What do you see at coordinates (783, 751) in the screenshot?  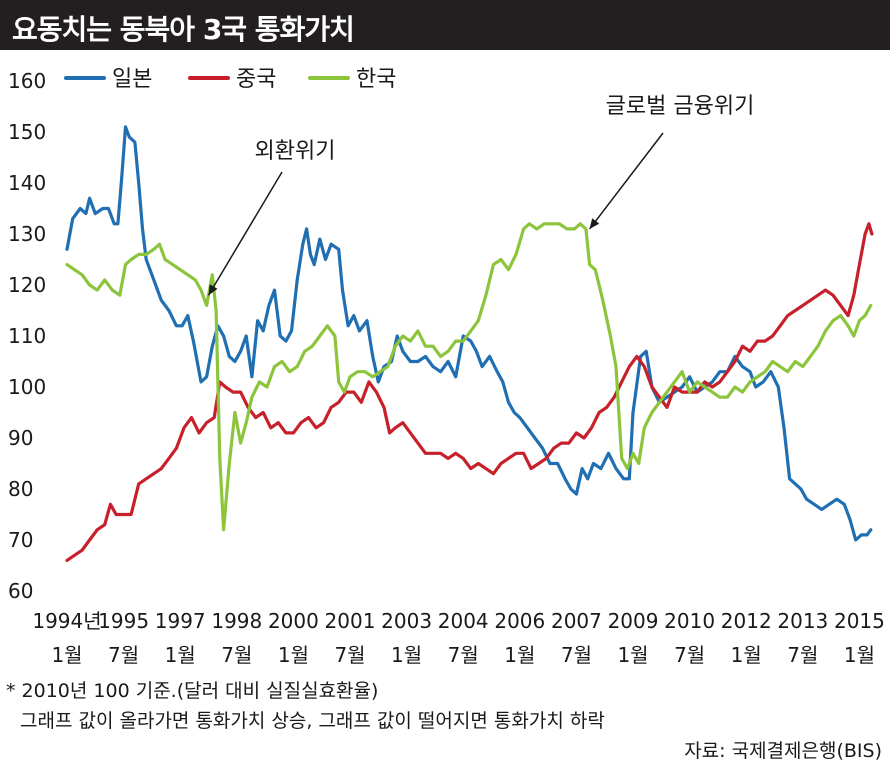 I see `source-credit: 자료: 국제결제은행(BIS)` at bounding box center [783, 751].